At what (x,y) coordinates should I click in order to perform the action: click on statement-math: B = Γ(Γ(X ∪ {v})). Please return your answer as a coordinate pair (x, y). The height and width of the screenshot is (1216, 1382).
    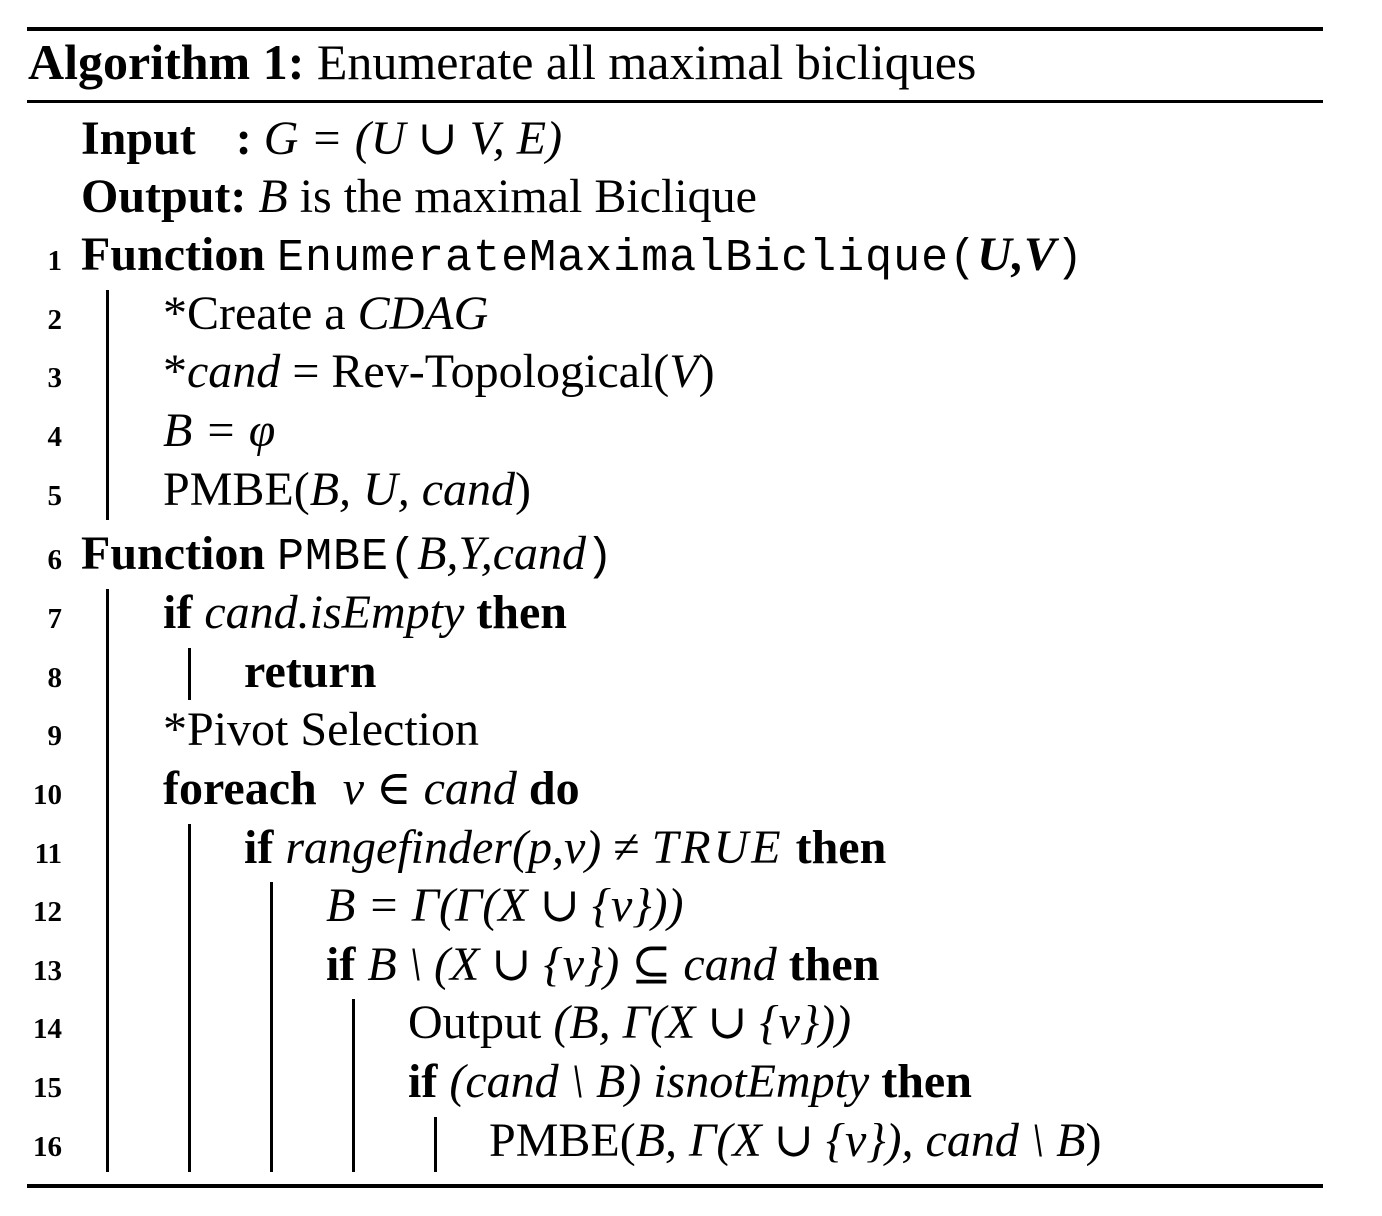
    Looking at the image, I should click on (505, 905).